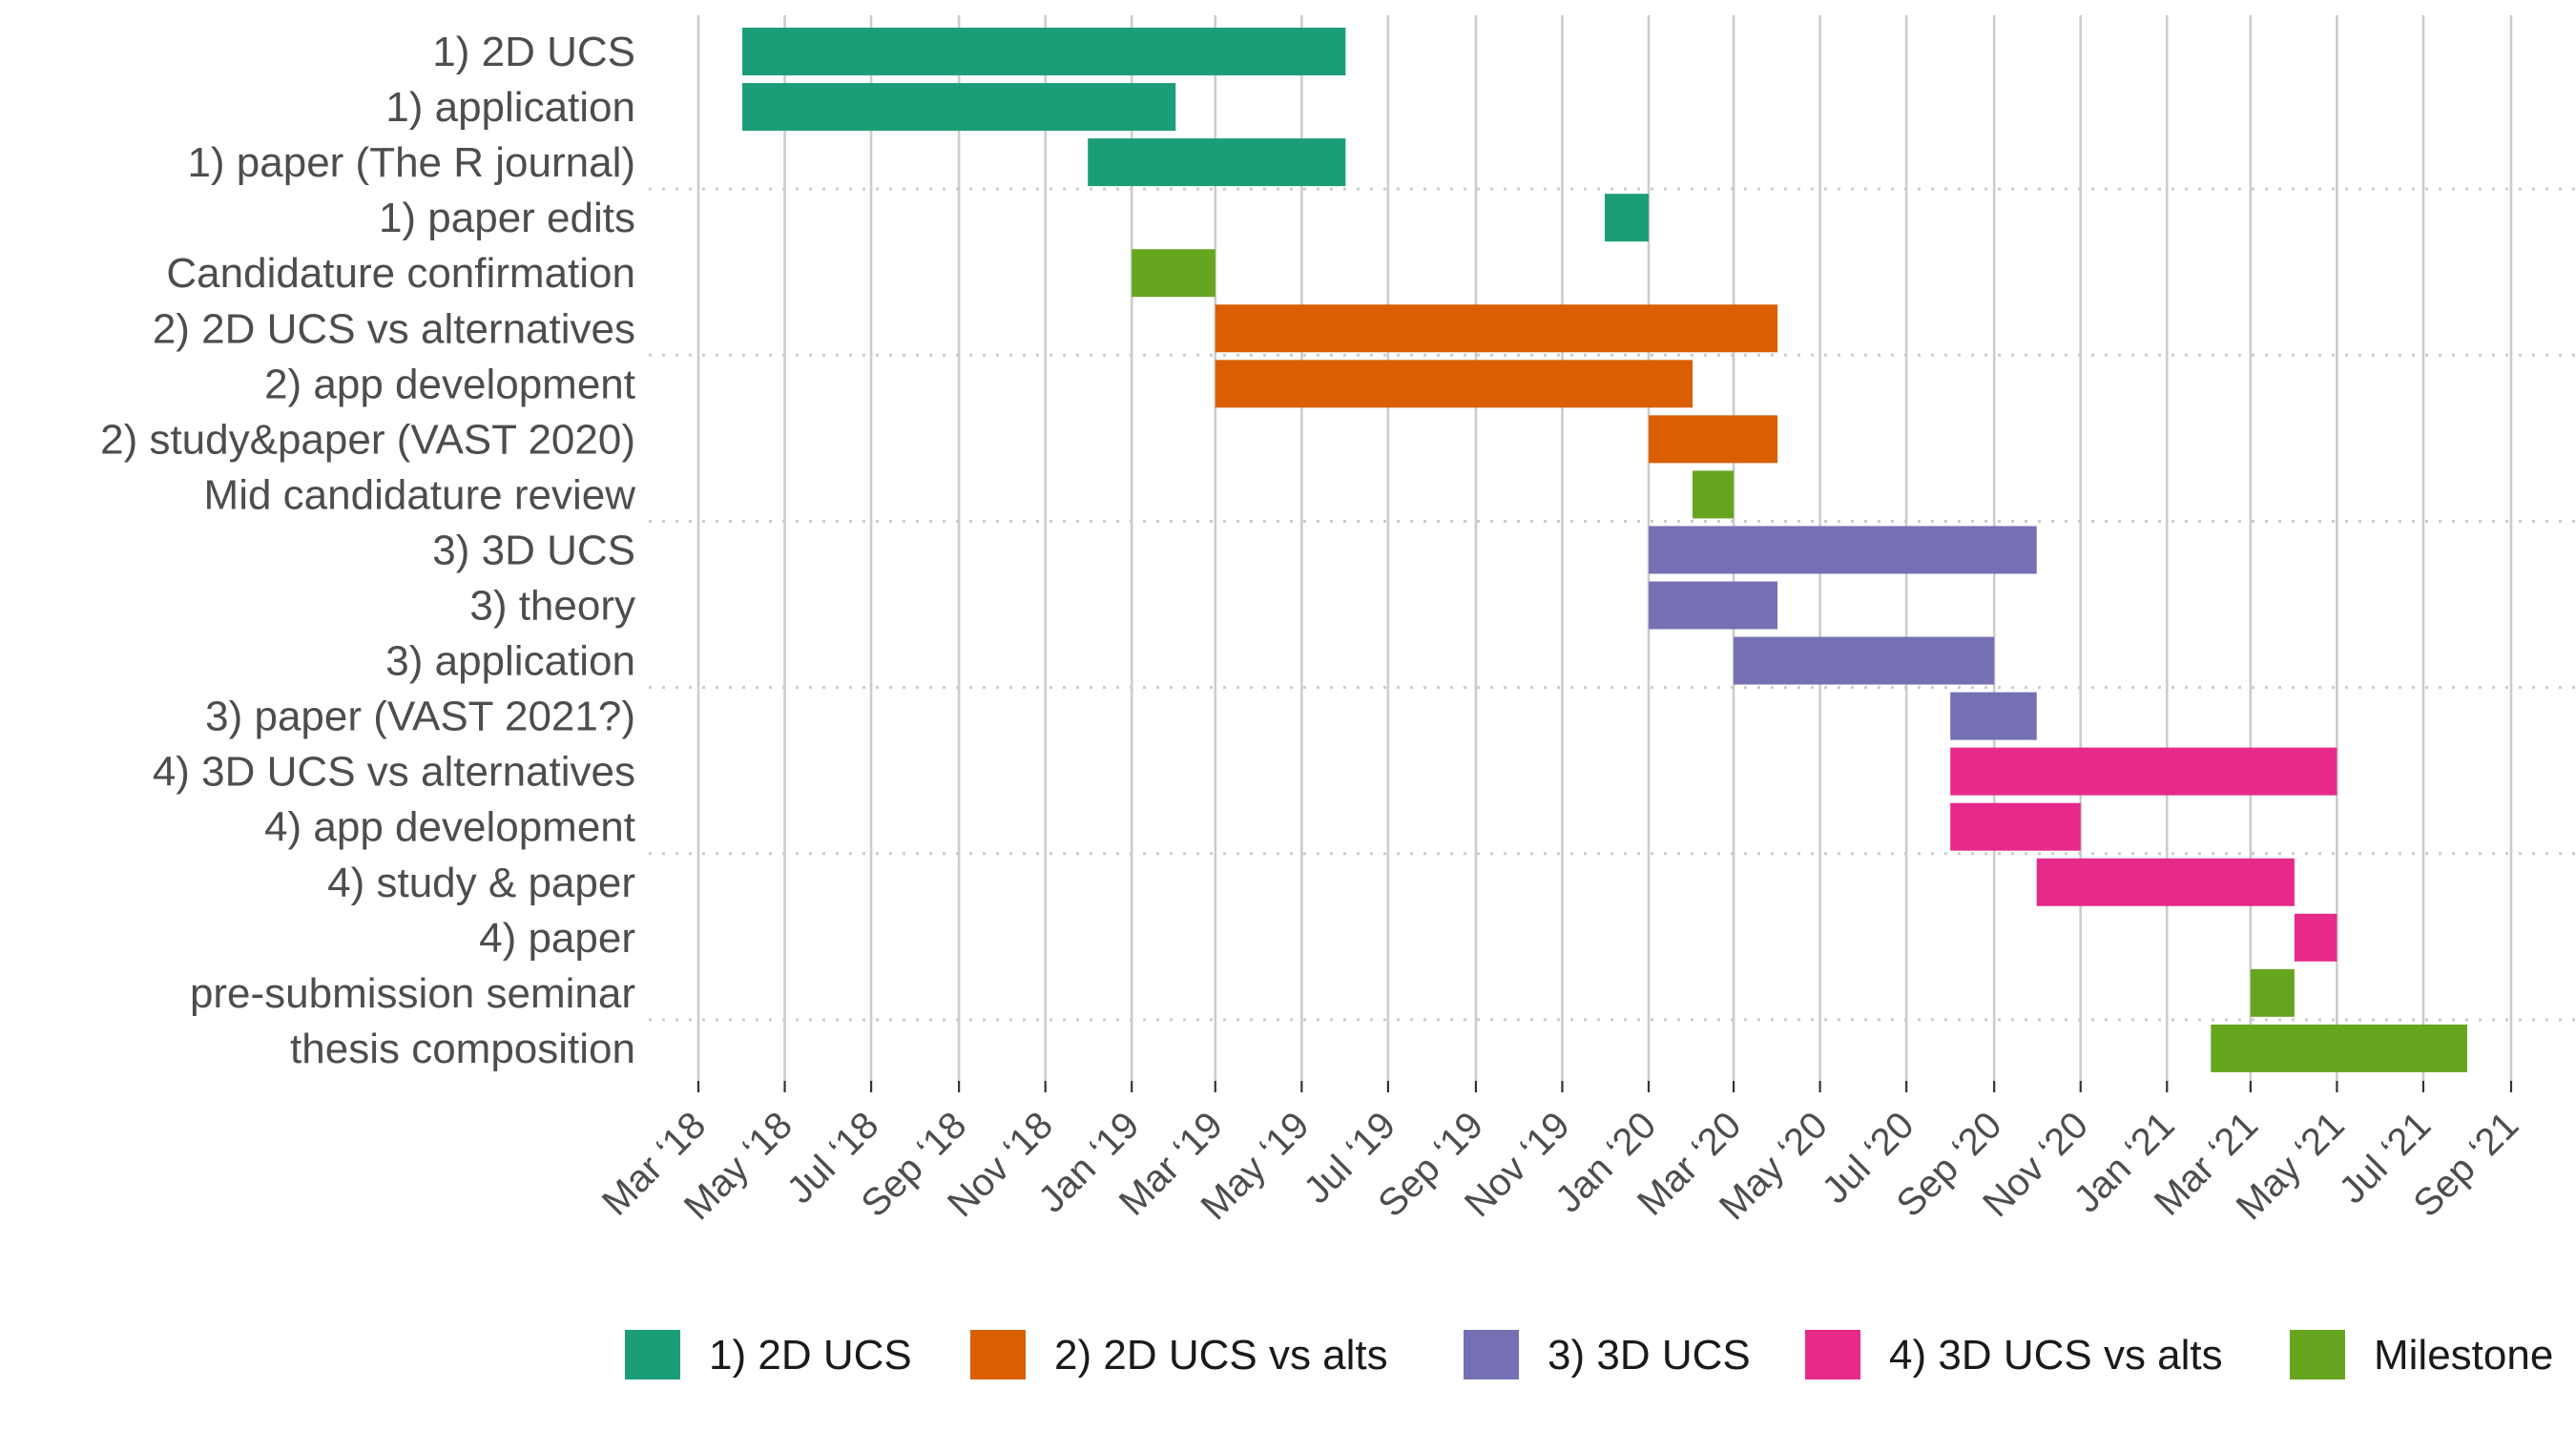  Describe the element at coordinates (959, 107) in the screenshot. I see `bar-1-application` at that location.